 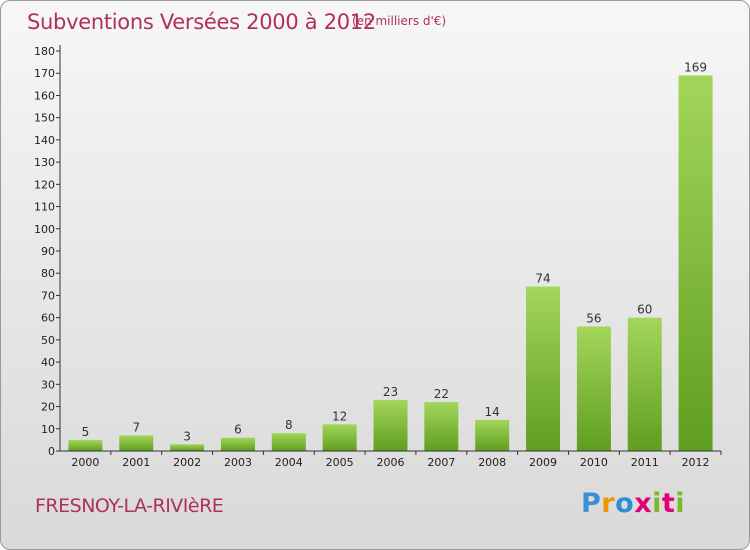 I want to click on y-tick-160: 160, so click(x=44, y=95).